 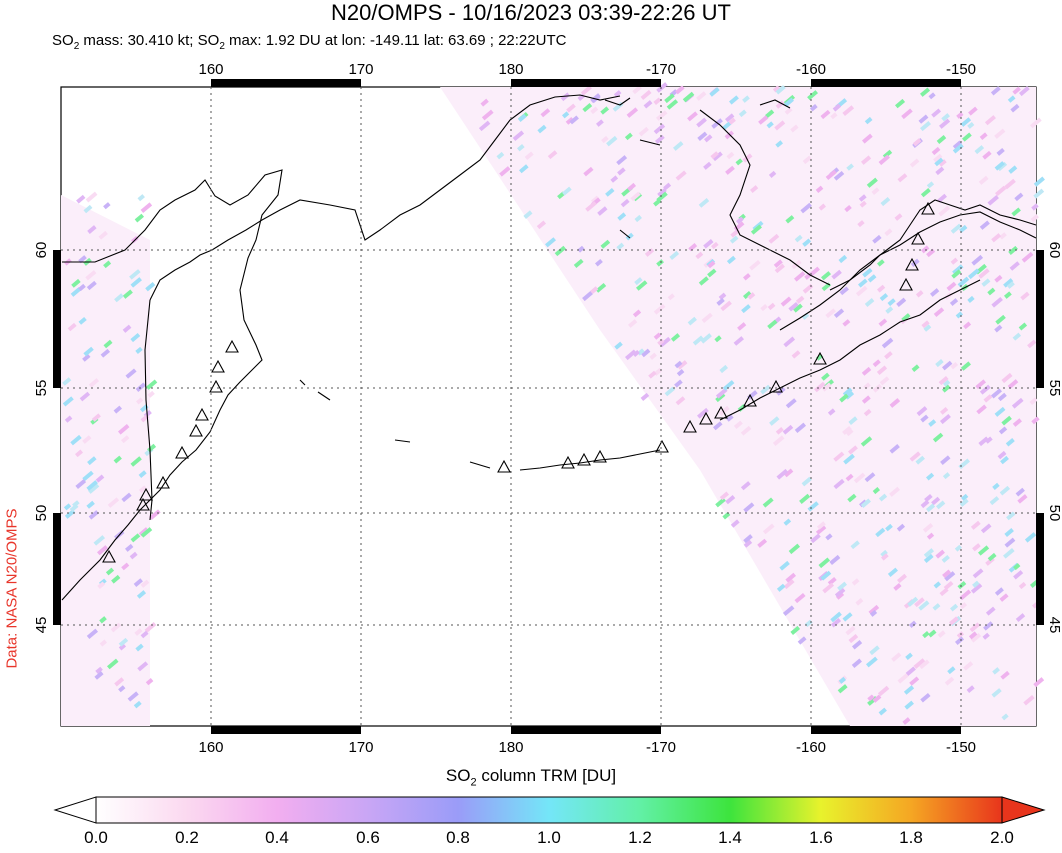 I want to click on lon-label-top: 170, so click(x=360, y=69).